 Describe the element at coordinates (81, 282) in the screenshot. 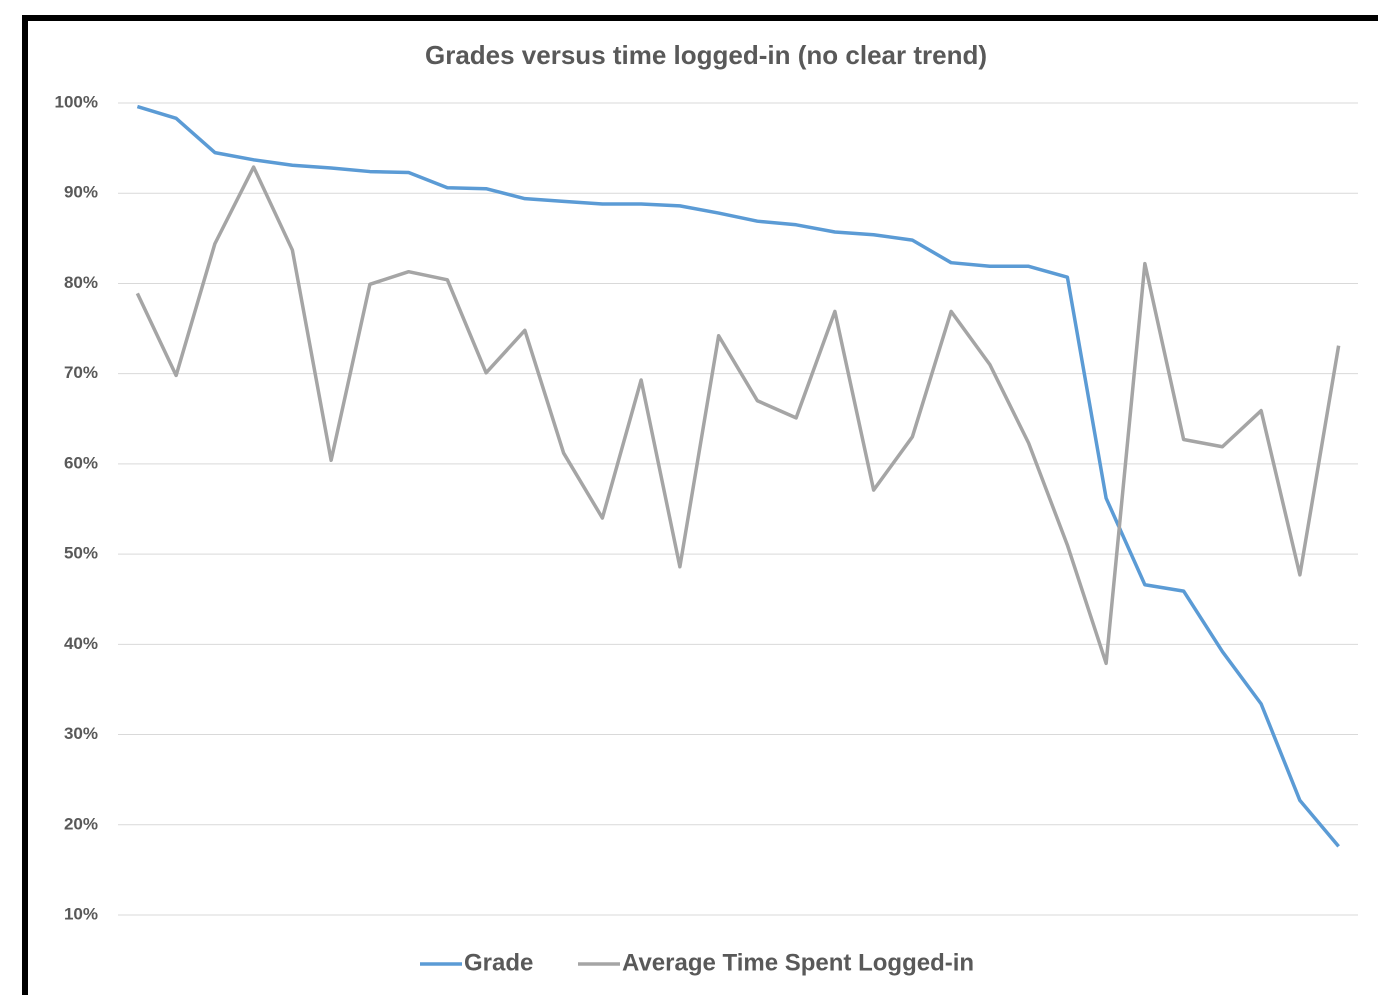

I see `y-tick-label: 80%` at that location.